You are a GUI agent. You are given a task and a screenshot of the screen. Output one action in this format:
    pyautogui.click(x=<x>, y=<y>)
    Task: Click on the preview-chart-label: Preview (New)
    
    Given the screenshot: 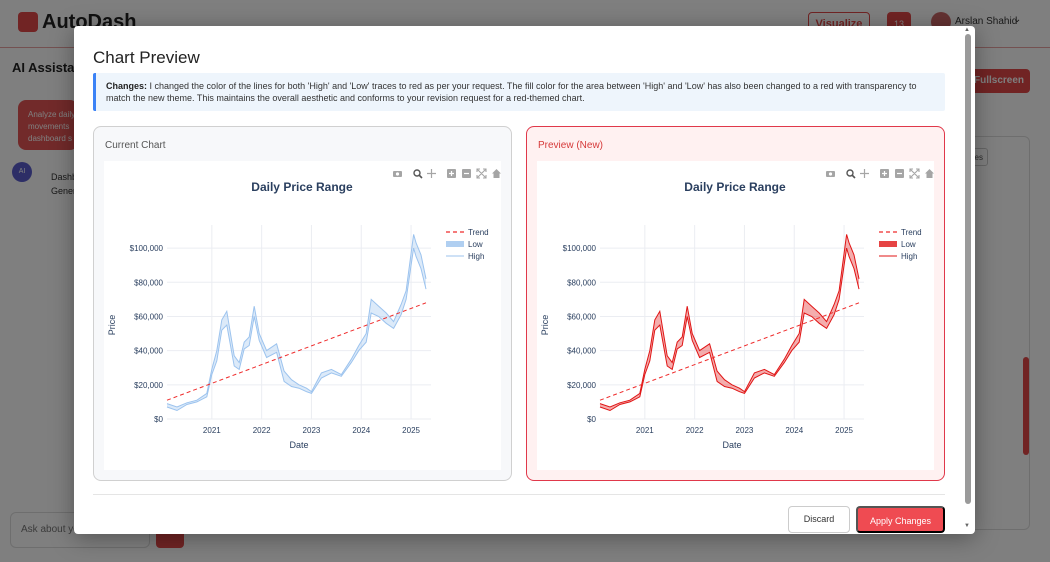 What is the action you would take?
    pyautogui.click(x=571, y=145)
    